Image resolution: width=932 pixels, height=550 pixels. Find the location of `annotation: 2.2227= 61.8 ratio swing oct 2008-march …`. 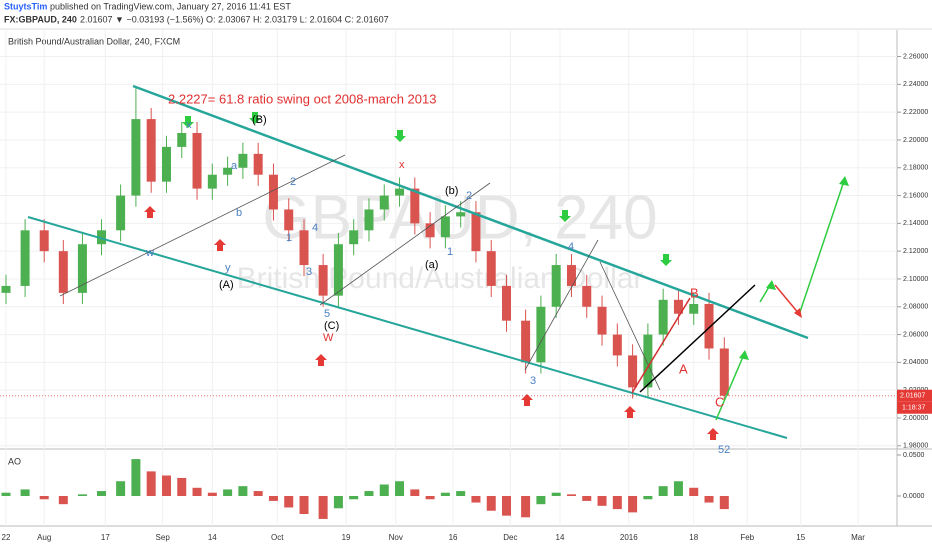

annotation: 2.2227= 61.8 ratio swing oct 2008-march … is located at coordinates (302, 98).